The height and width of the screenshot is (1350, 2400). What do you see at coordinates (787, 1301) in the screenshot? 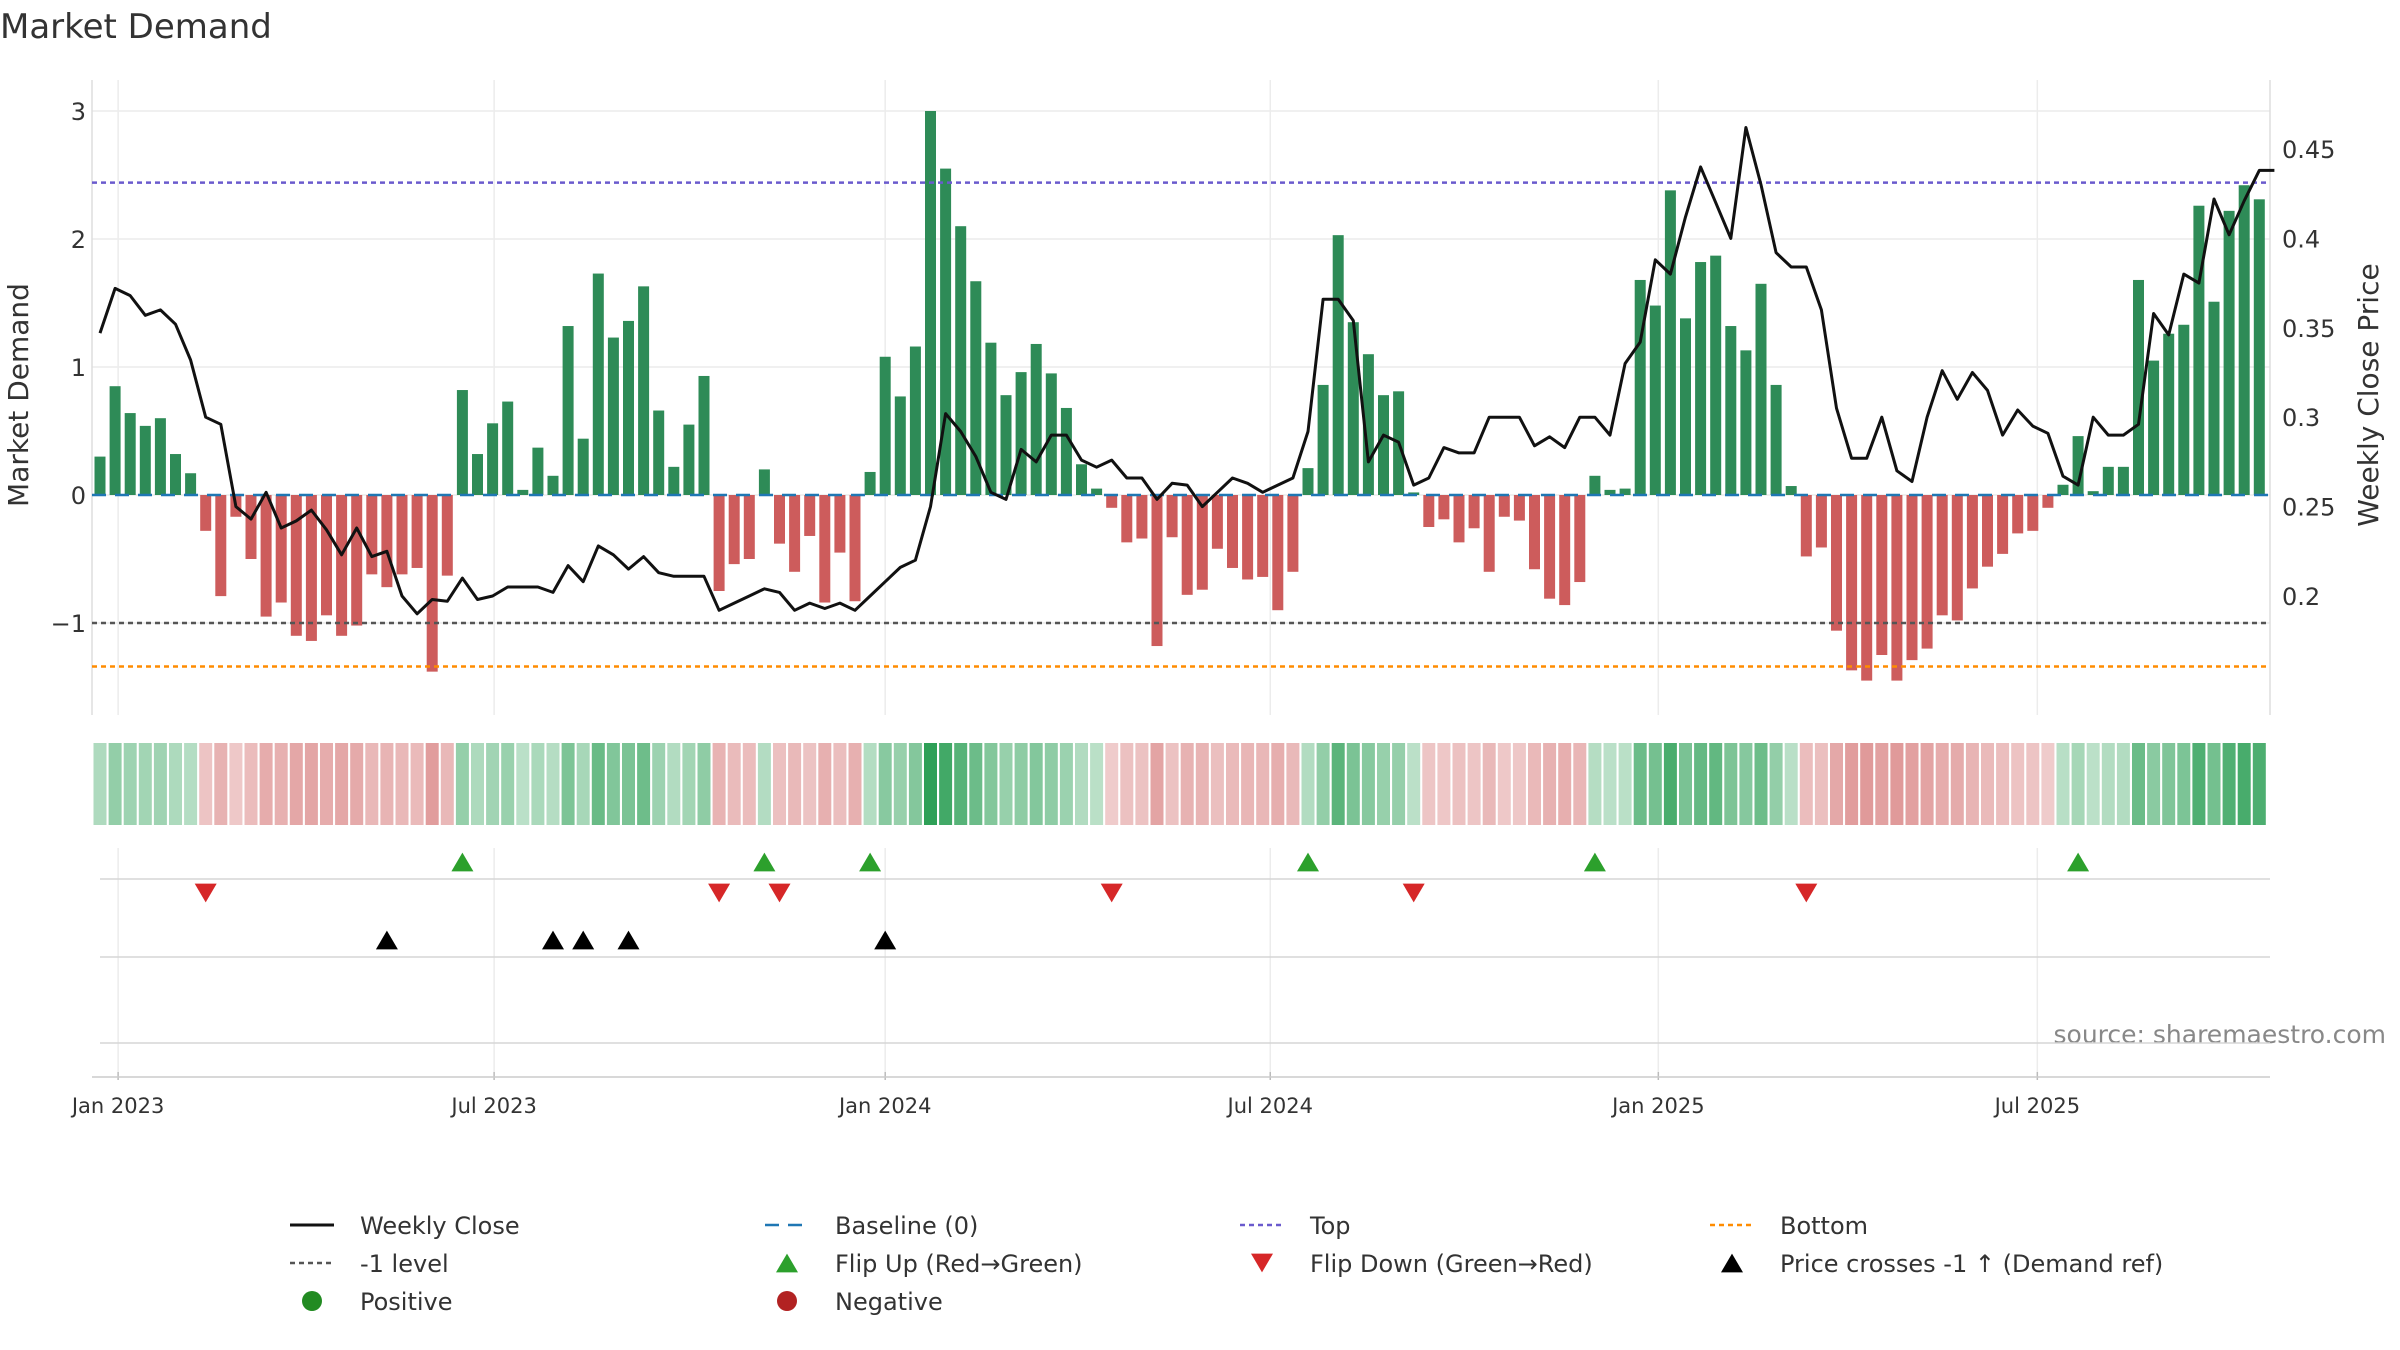
I see `legend-swatch-dot` at bounding box center [787, 1301].